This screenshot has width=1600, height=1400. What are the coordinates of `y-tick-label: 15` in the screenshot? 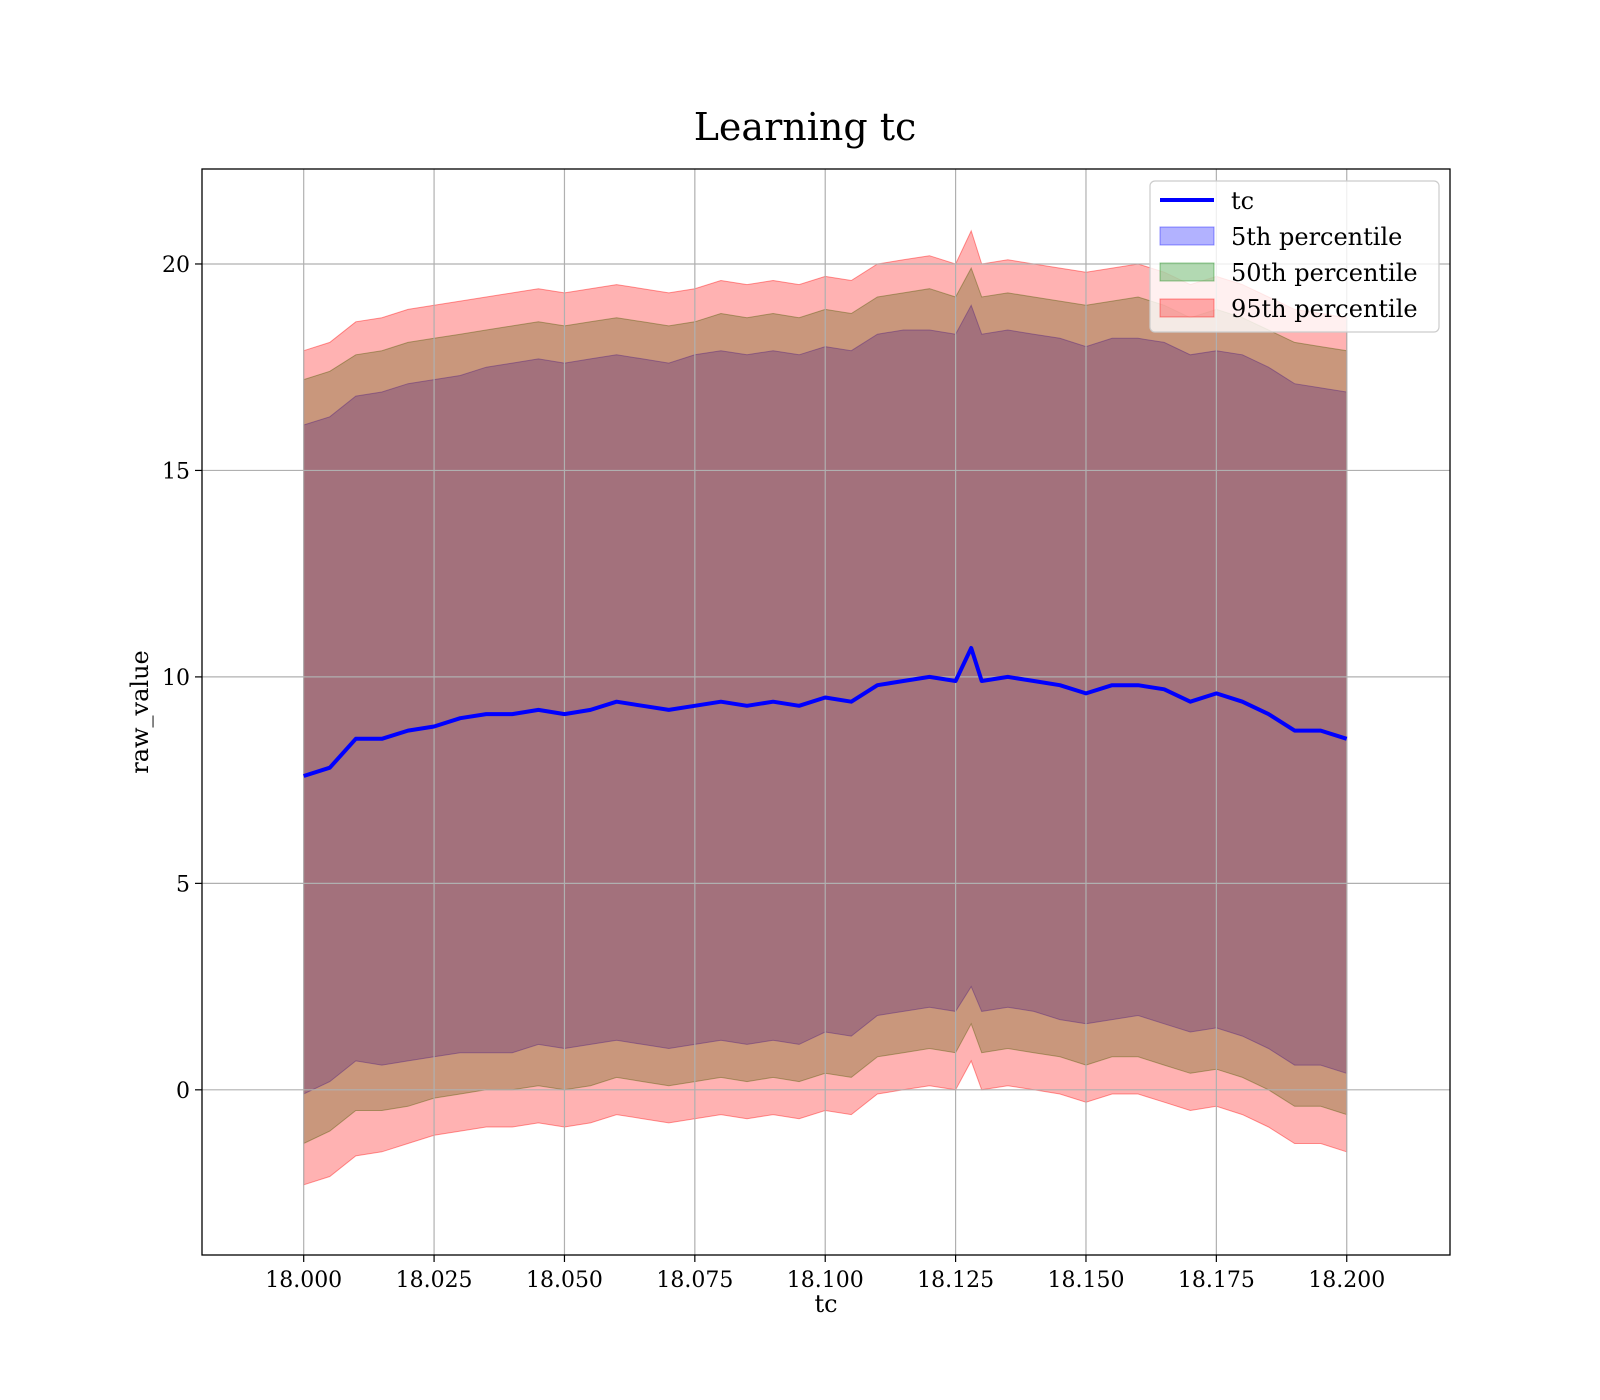 It's located at (176, 471).